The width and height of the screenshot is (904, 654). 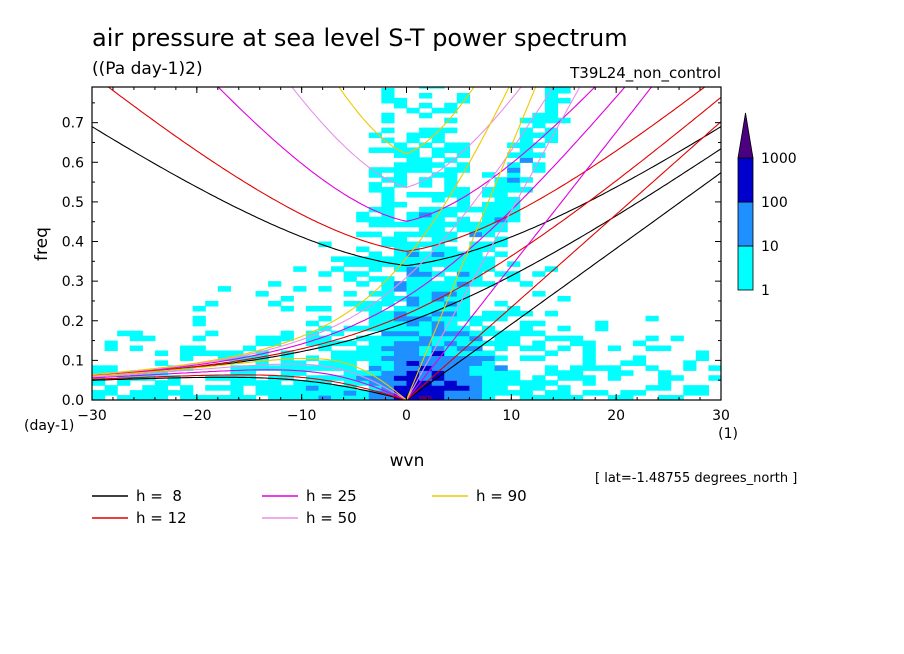 What do you see at coordinates (73, 401) in the screenshot?
I see `y-tick-label: 0.0` at bounding box center [73, 401].